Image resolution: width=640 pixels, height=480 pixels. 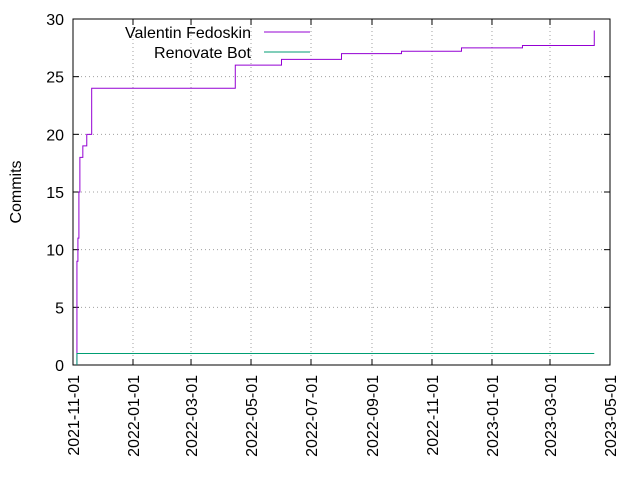 I want to click on y-tick-label: 5, so click(x=59, y=308).